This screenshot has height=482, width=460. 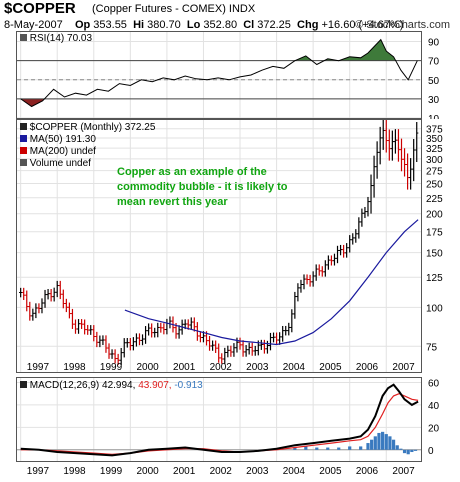 What do you see at coordinates (362, 25) in the screenshot?
I see `change-value: +16.60 (+4.67%)` at bounding box center [362, 25].